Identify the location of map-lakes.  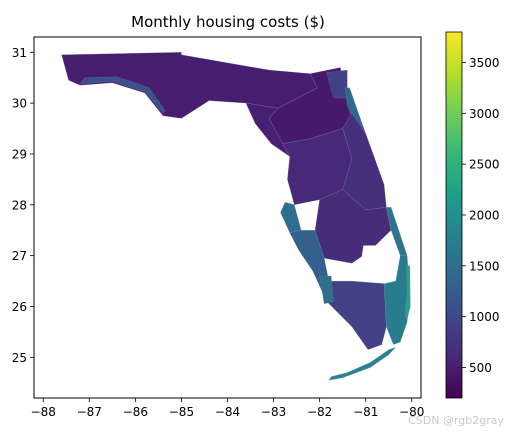
(373, 258).